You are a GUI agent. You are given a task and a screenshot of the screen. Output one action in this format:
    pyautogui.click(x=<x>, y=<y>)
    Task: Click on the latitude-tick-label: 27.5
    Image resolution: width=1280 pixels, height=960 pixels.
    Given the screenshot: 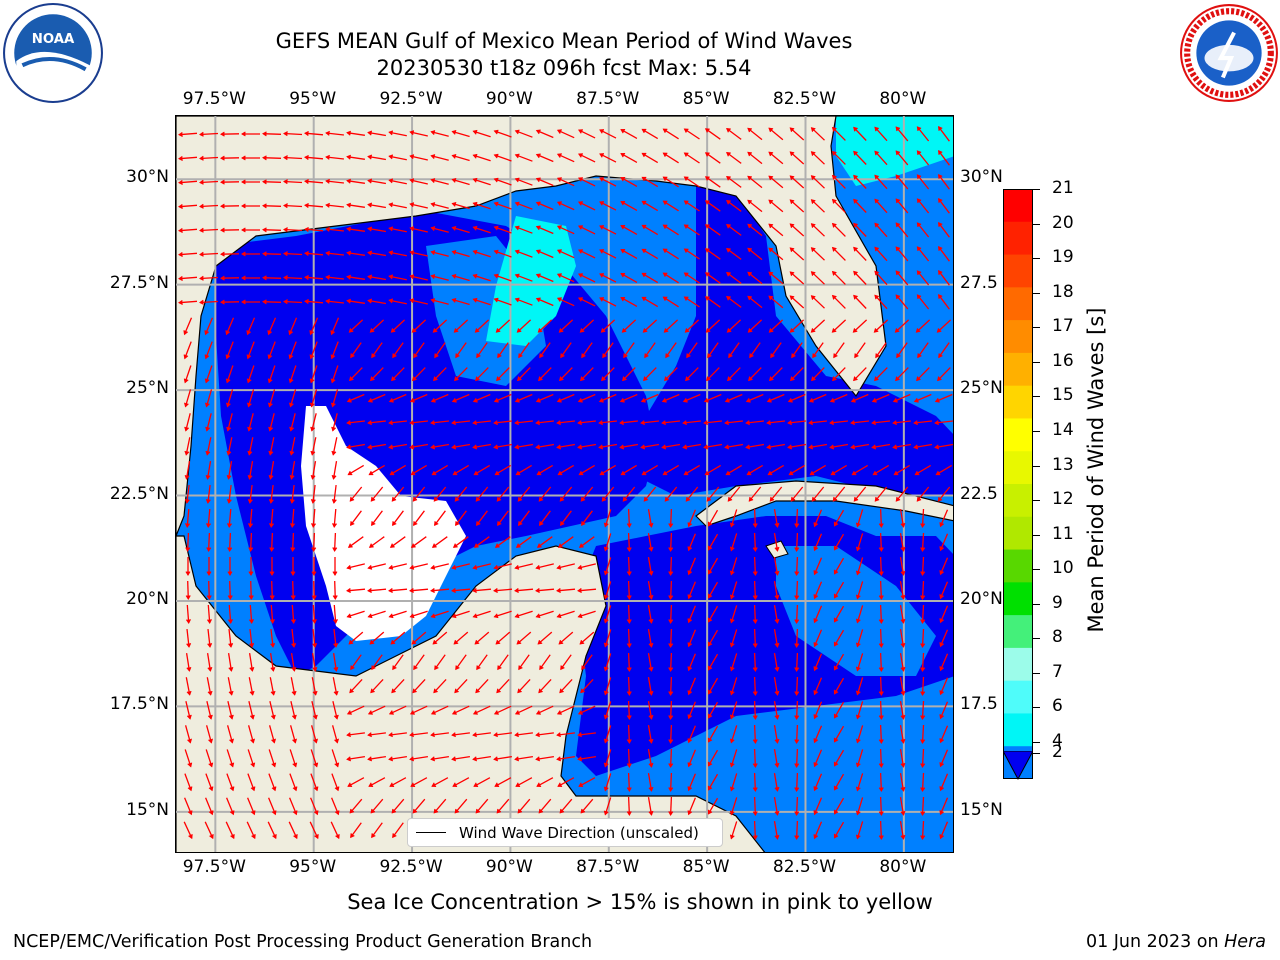 What is the action you would take?
    pyautogui.click(x=979, y=282)
    